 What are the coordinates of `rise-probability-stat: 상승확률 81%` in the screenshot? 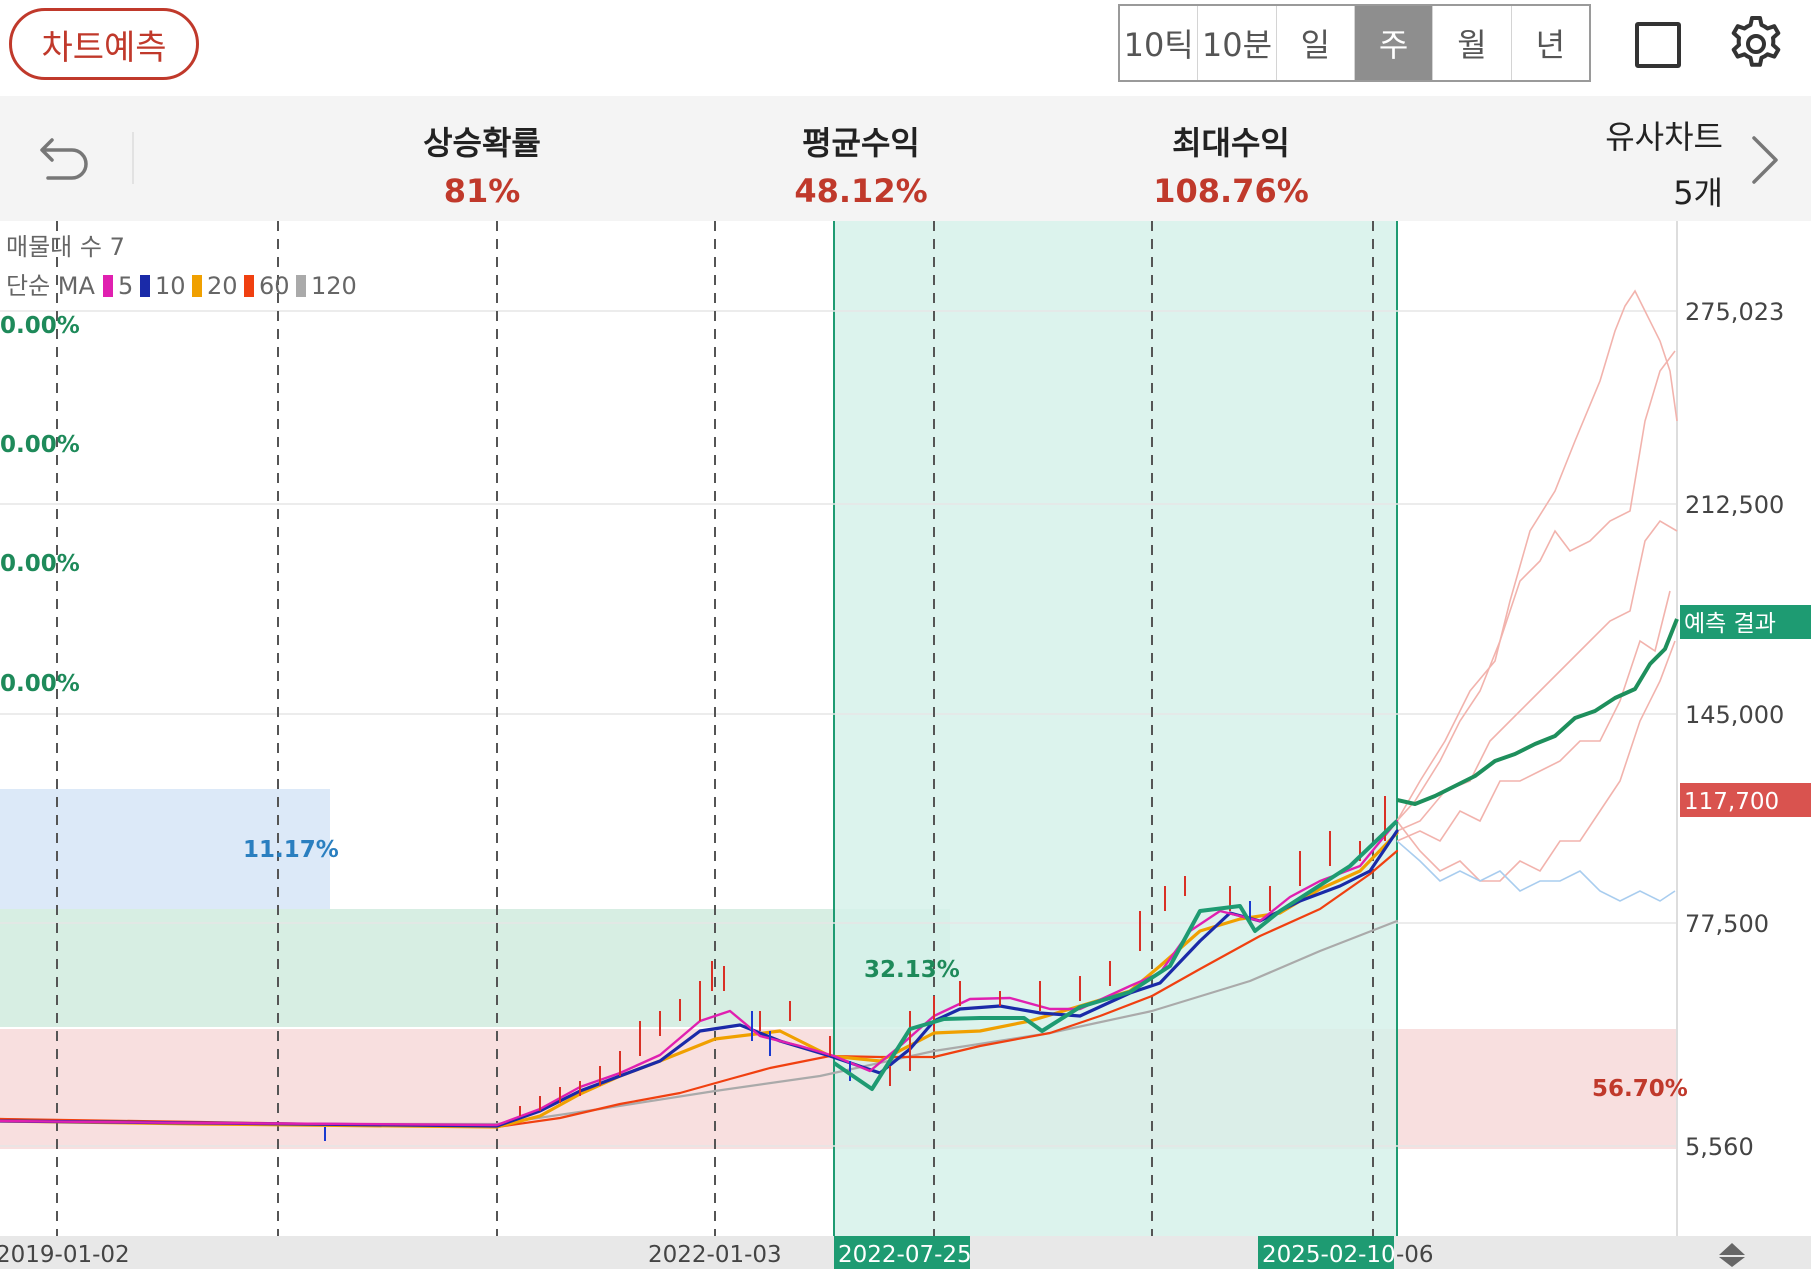 It's located at (482, 164).